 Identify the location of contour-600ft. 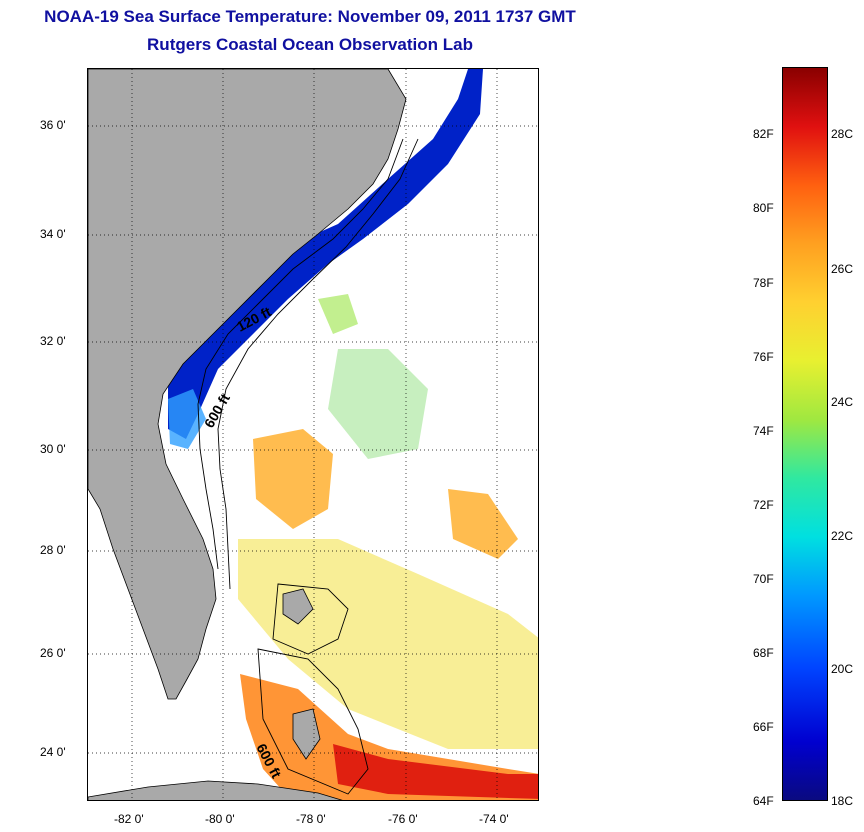
(318, 364).